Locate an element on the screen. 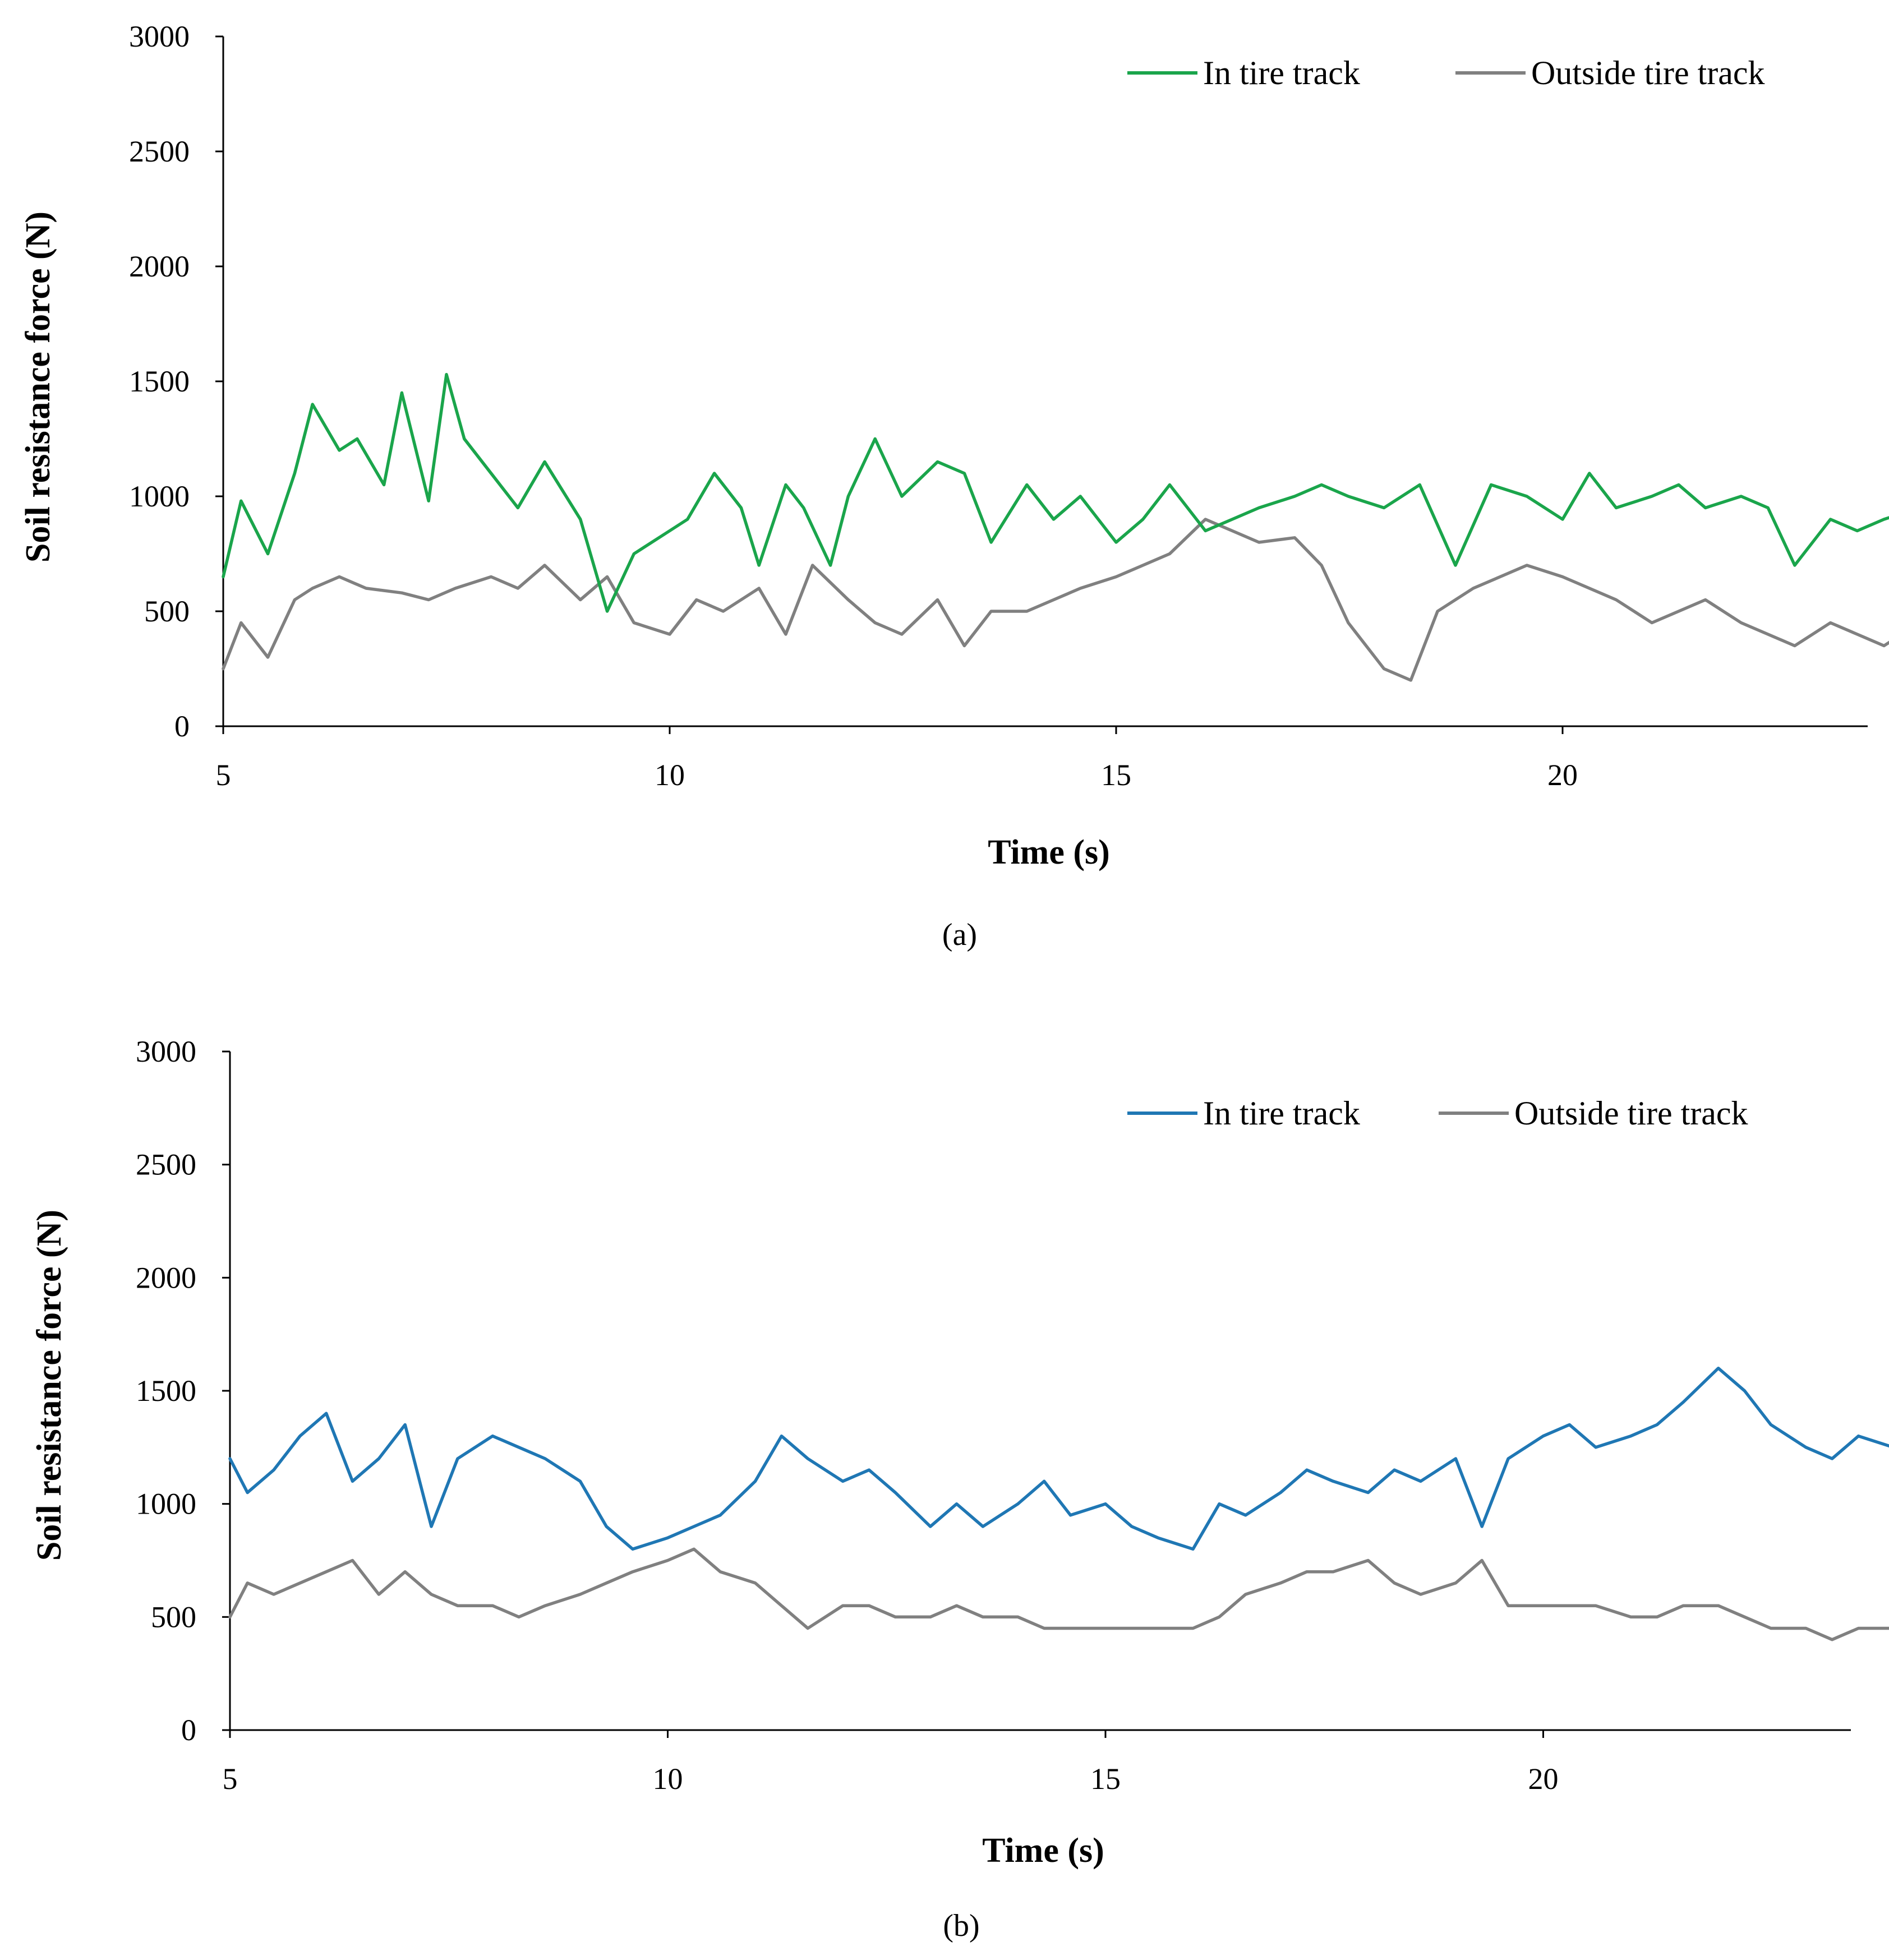 Image resolution: width=1889 pixels, height=1960 pixels. panel-b-legend-label-outside-tire-track: Outside tire track is located at coordinates (1631, 1113).